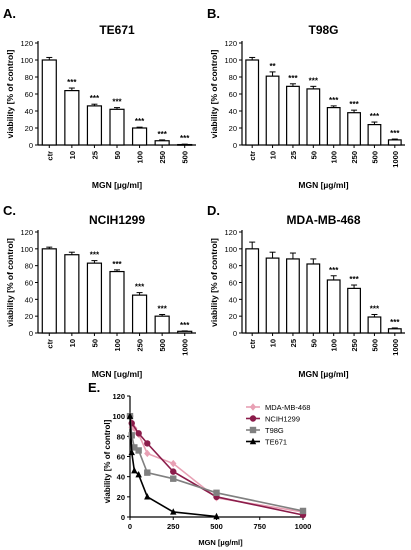 The height and width of the screenshot is (550, 411). I want to click on panel-title: TE671, so click(117, 30).